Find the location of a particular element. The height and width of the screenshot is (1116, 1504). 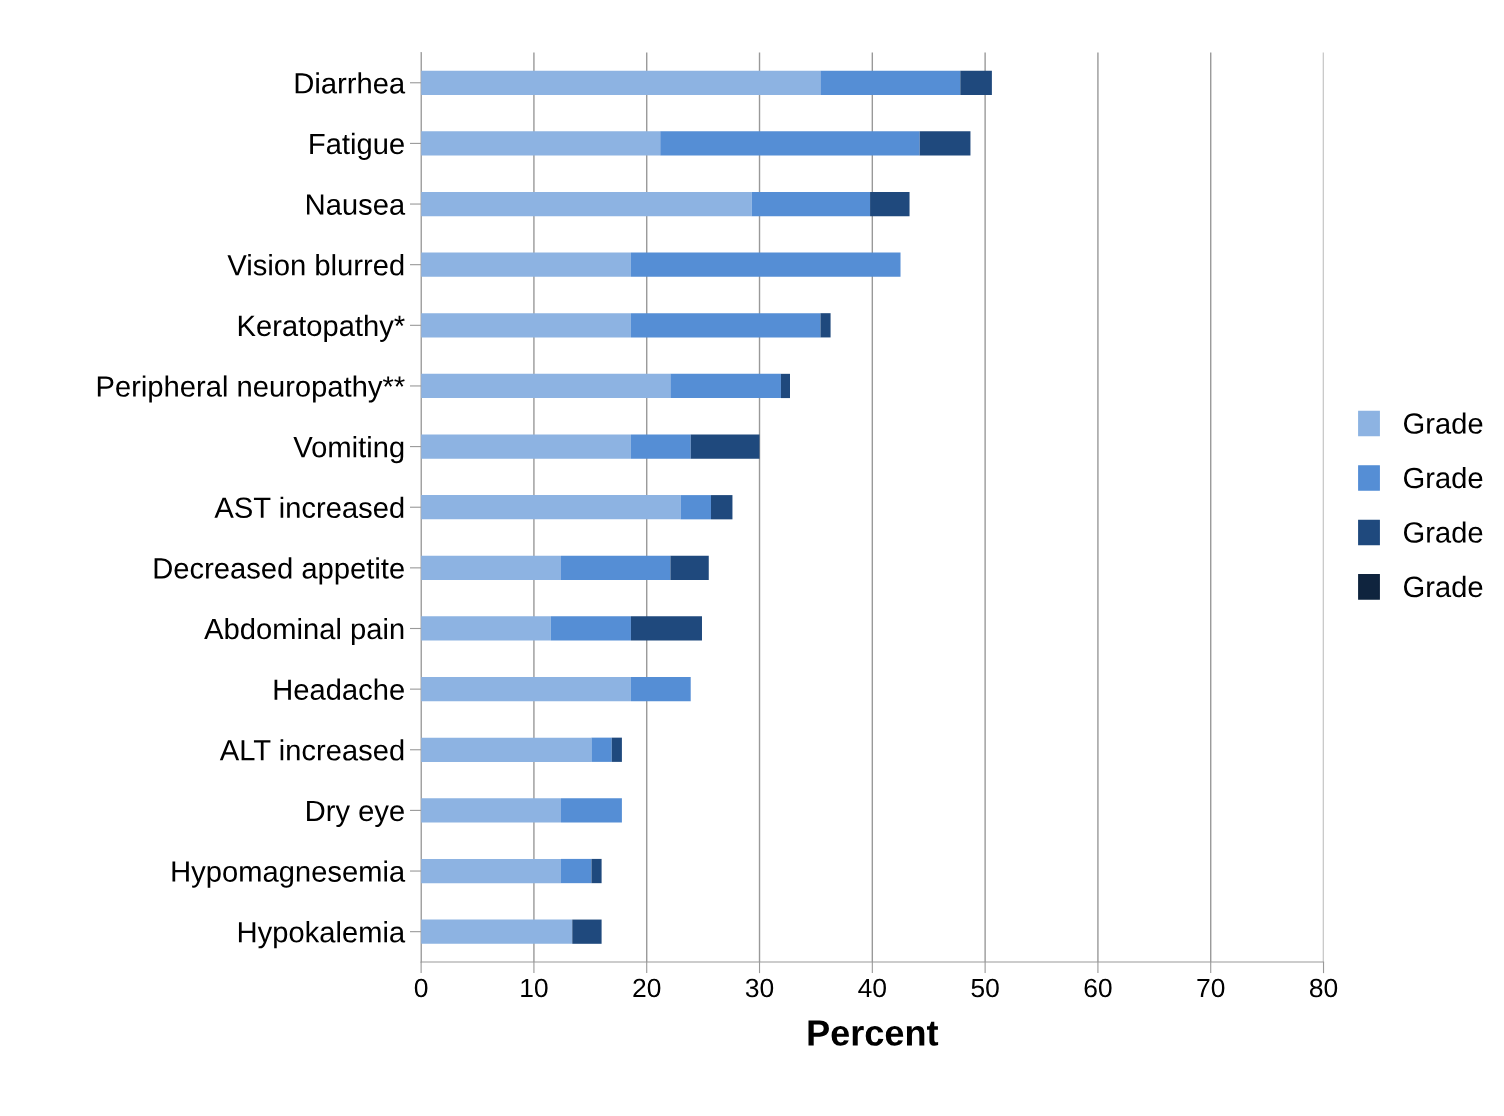

y-tick-label: Vomiting is located at coordinates (348, 450).